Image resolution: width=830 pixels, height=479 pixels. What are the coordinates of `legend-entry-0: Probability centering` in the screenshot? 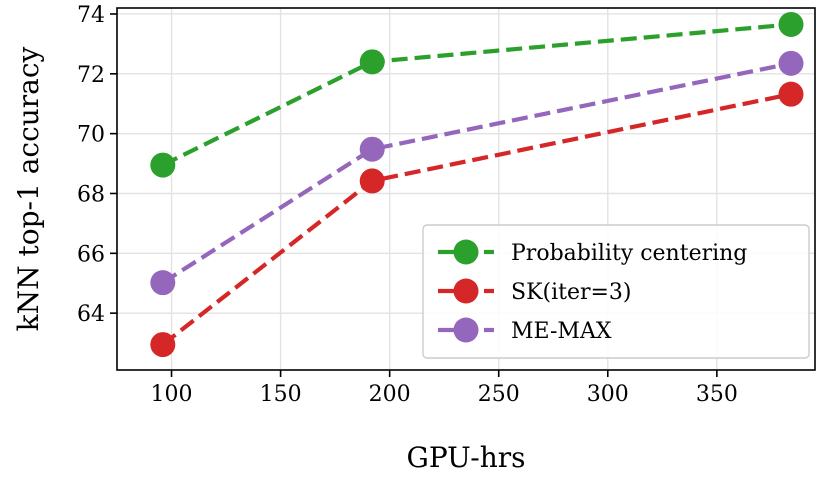 It's located at (592, 252).